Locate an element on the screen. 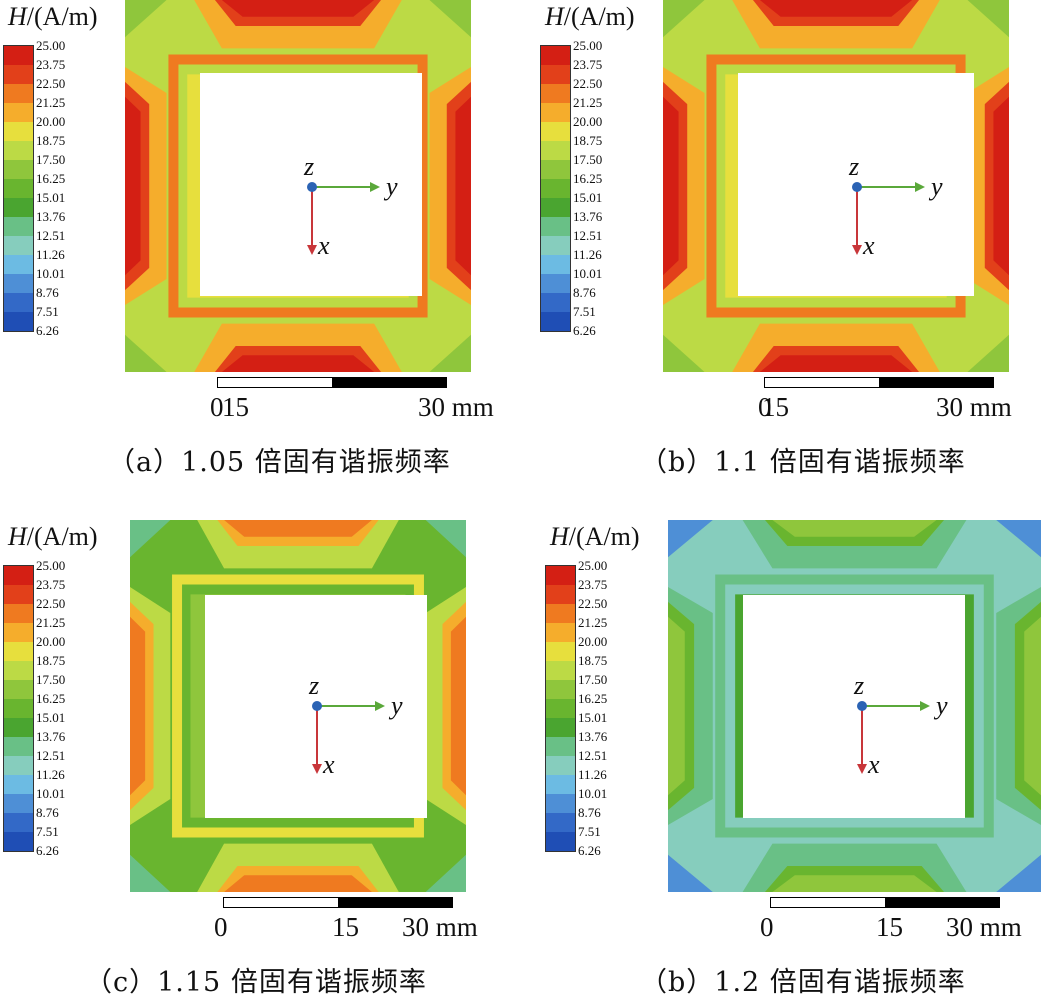  colorbar-tick-label: 7.51 is located at coordinates (47, 311).